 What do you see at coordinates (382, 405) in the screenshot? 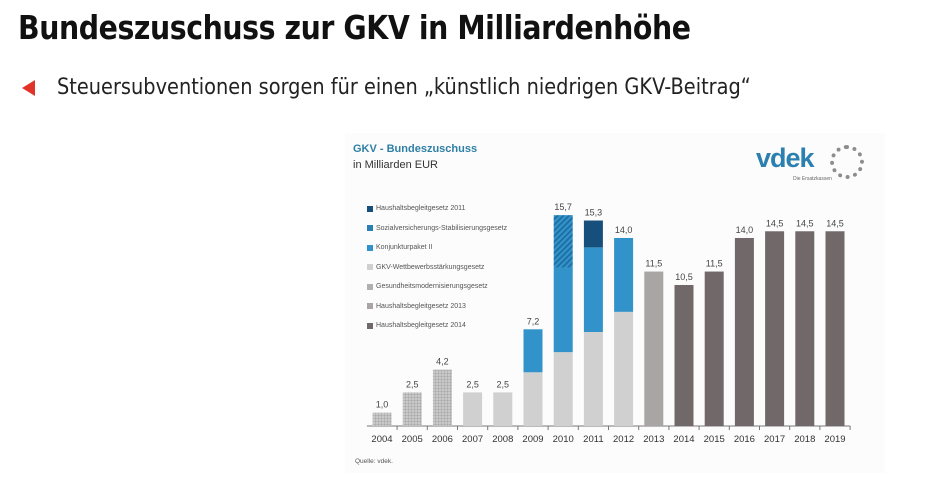
I see `bar-value-label: 1,0` at bounding box center [382, 405].